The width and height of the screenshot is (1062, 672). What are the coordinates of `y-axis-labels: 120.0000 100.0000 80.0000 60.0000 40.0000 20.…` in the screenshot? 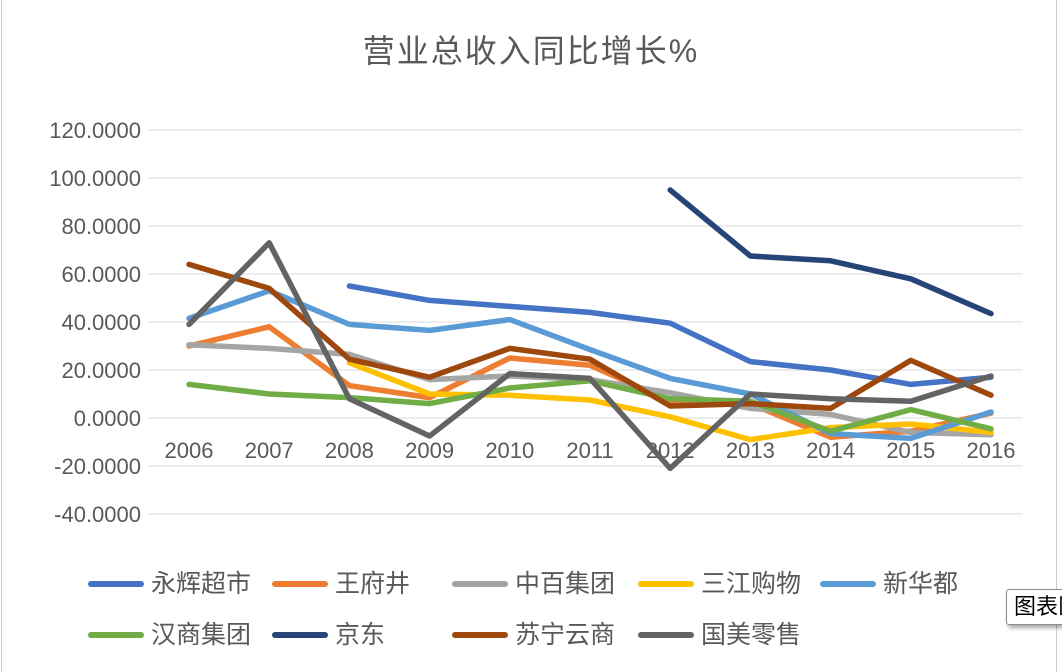 It's located at (95, 322).